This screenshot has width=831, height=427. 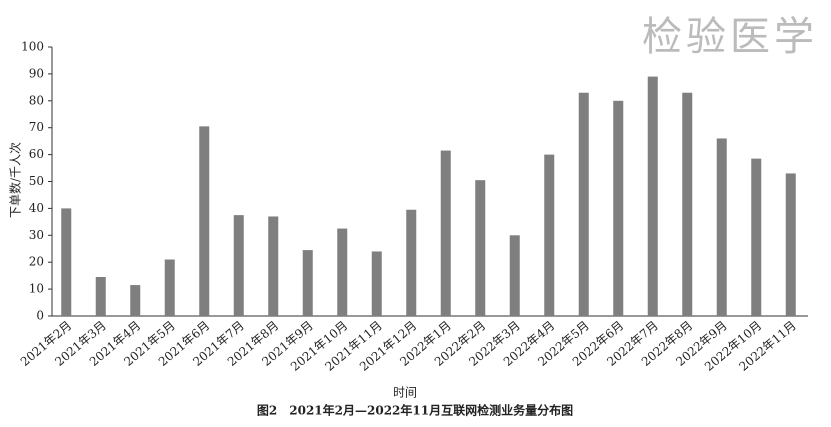 What do you see at coordinates (36, 181) in the screenshot?
I see `y-tick-label: 50` at bounding box center [36, 181].